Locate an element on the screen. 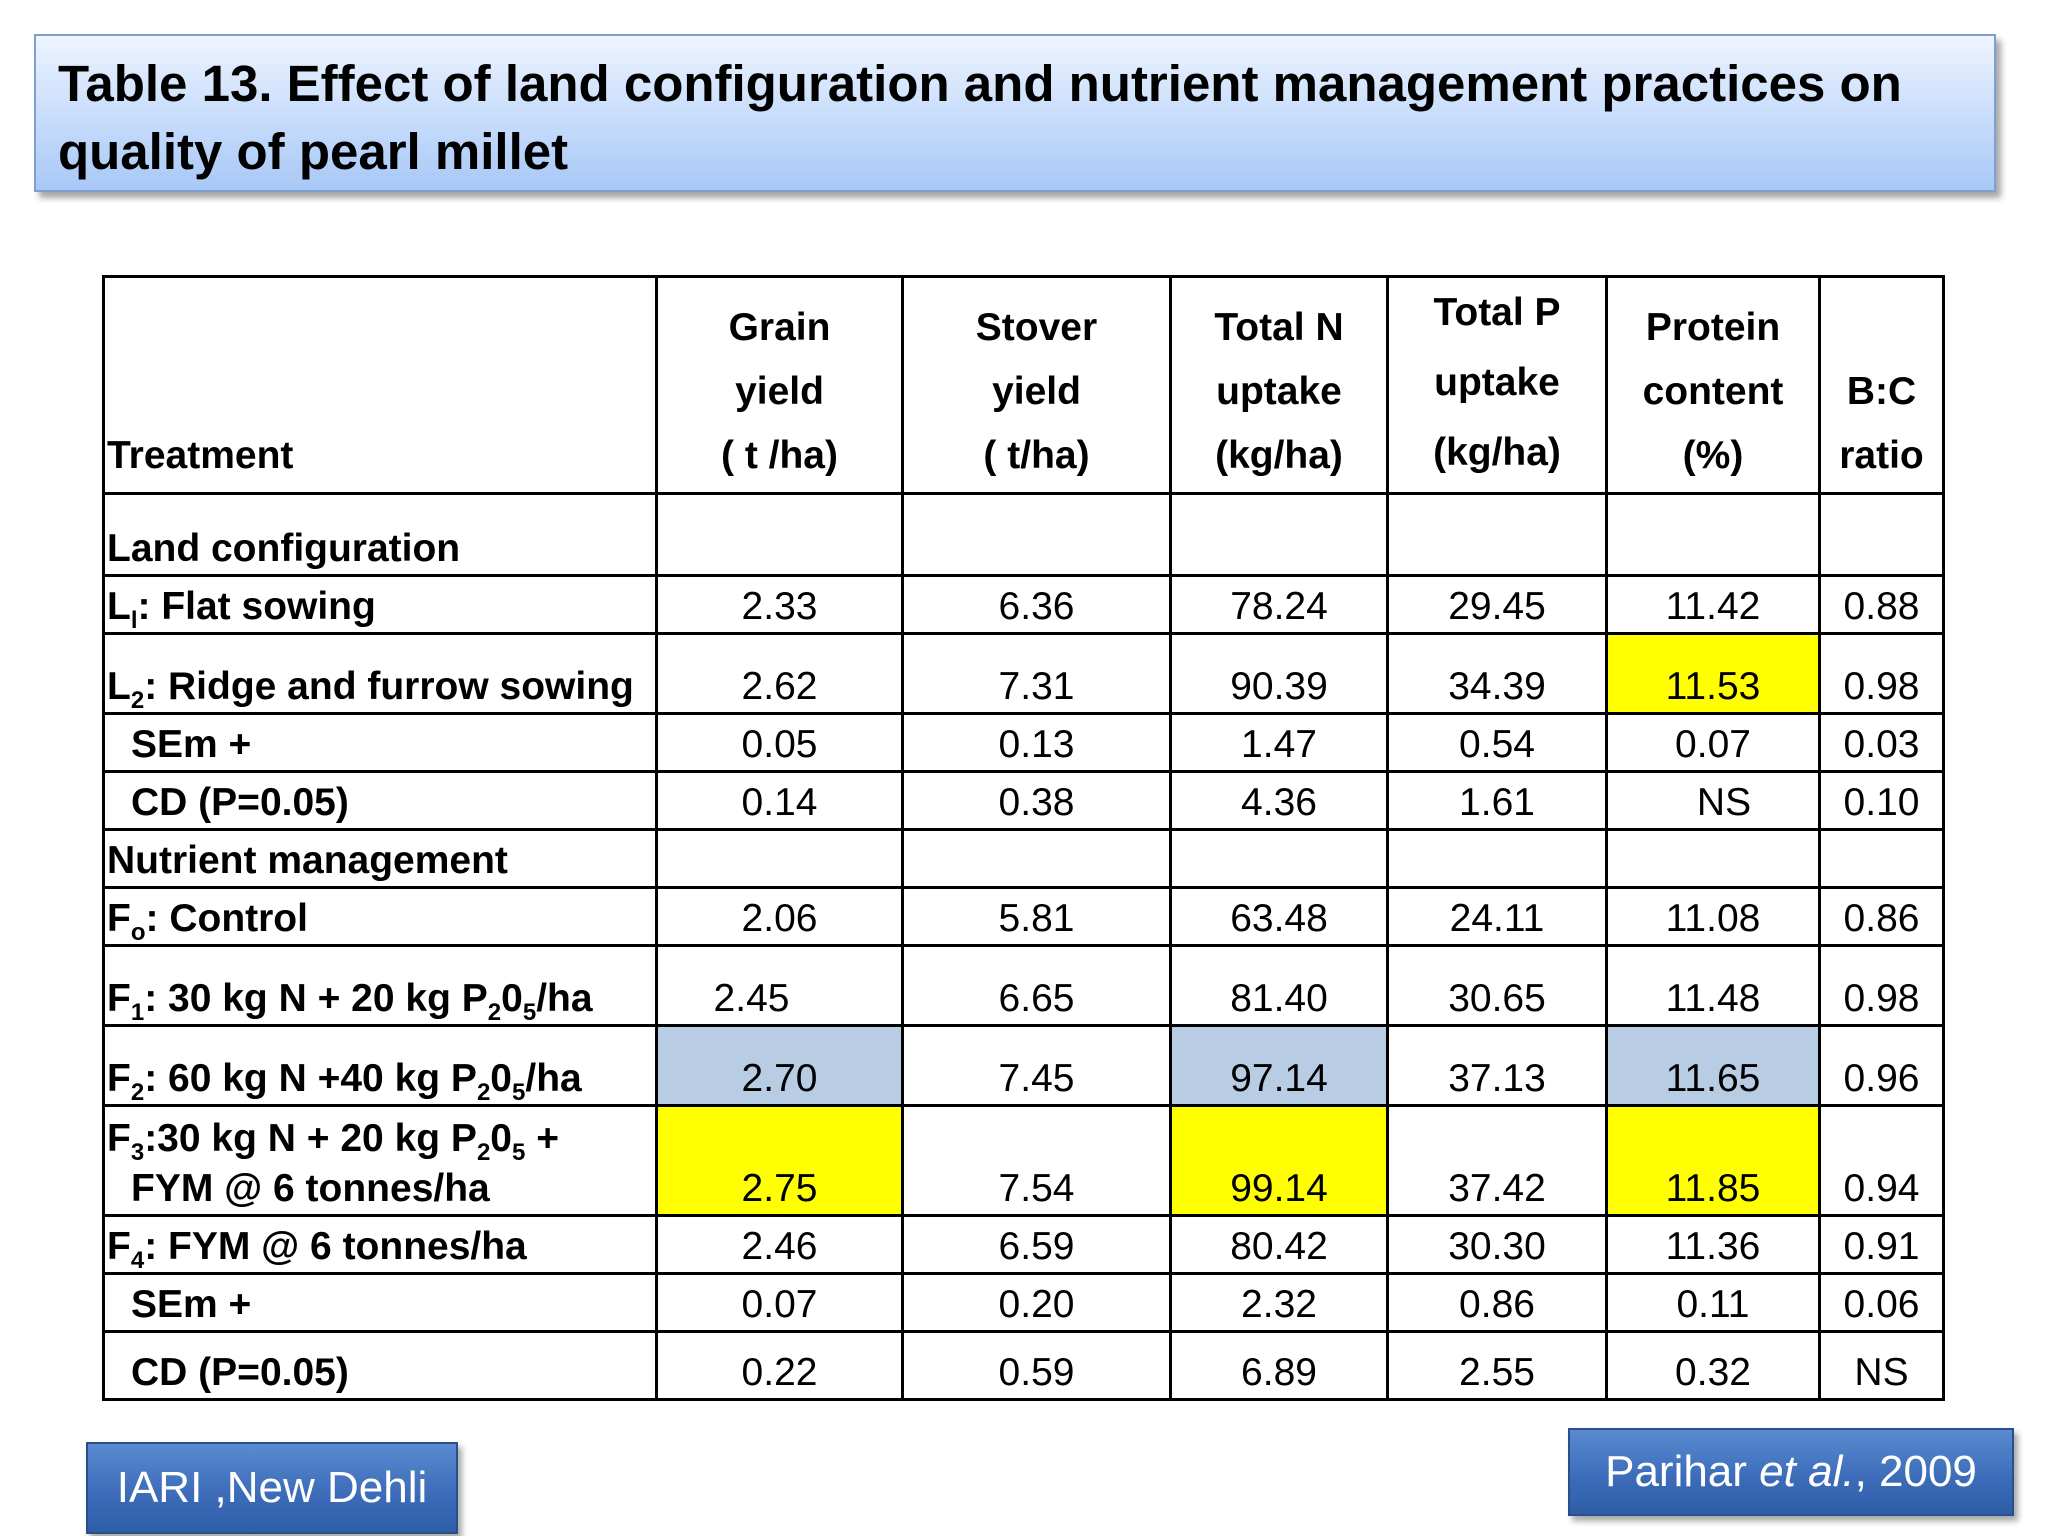  cell: 0.94 is located at coordinates (1881, 1160).